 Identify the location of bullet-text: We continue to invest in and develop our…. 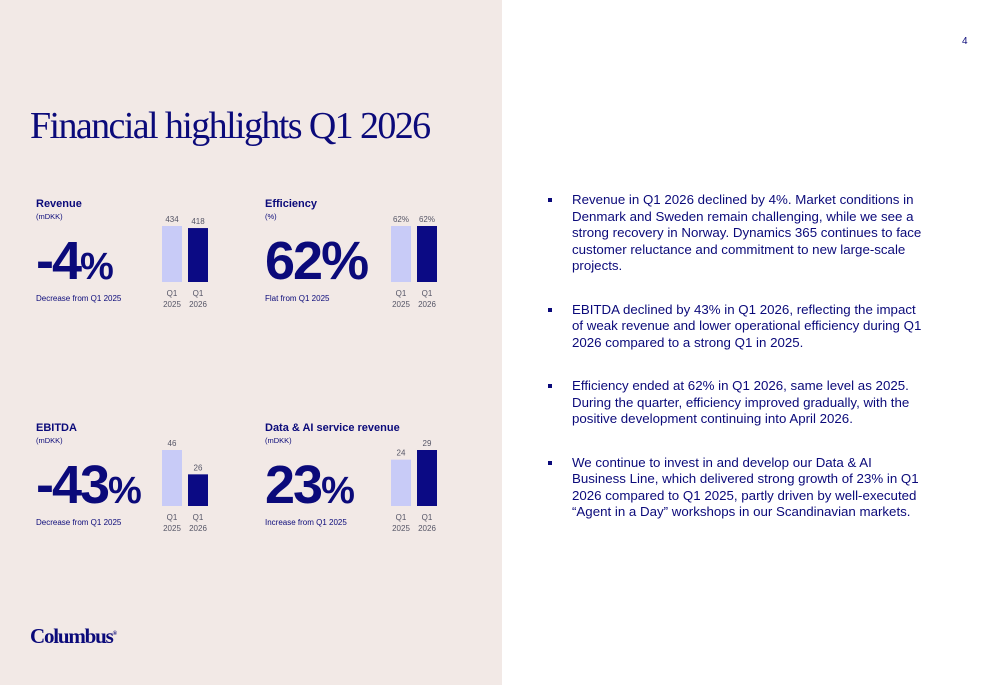
(745, 487).